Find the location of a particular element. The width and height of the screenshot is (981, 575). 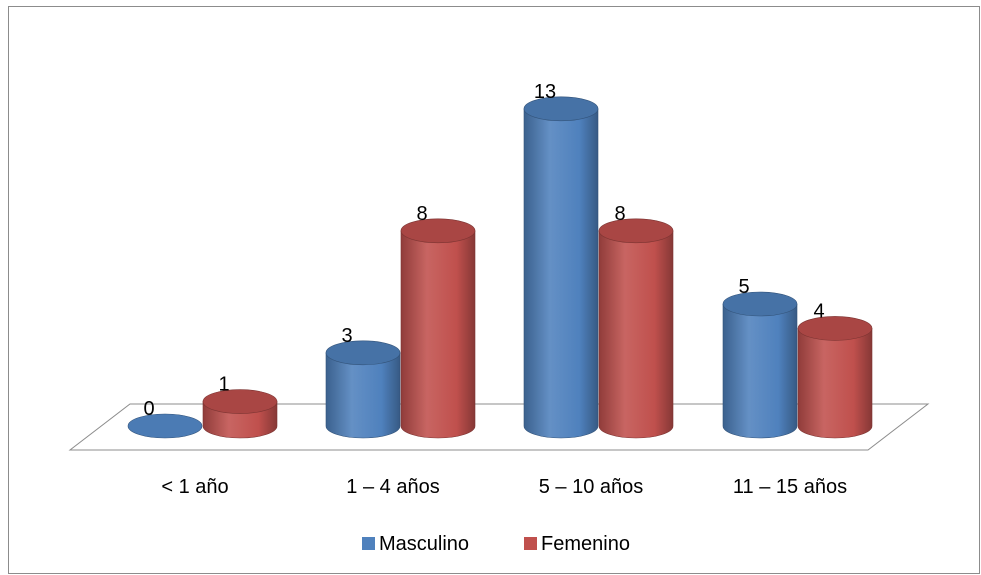

x-tick-label: 5 – 10 años is located at coordinates (591, 487).